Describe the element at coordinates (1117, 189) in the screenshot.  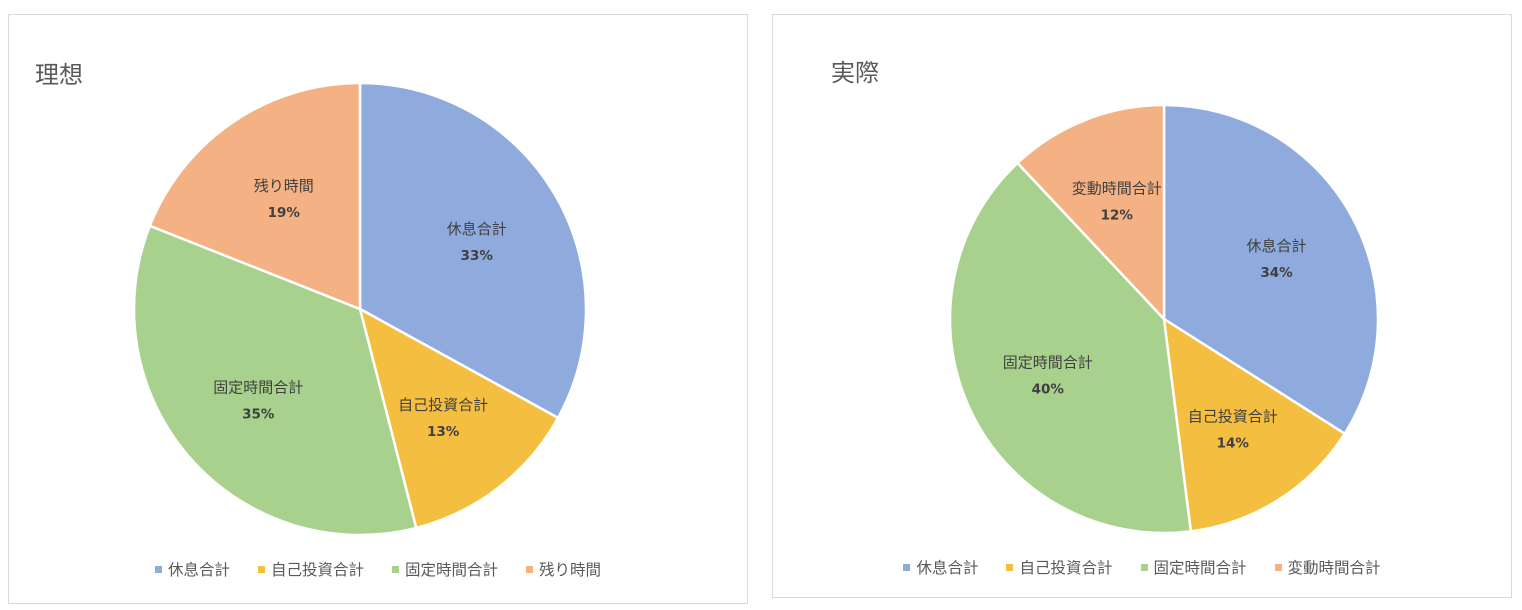
I see `slice-category-label: 変動時間合計` at that location.